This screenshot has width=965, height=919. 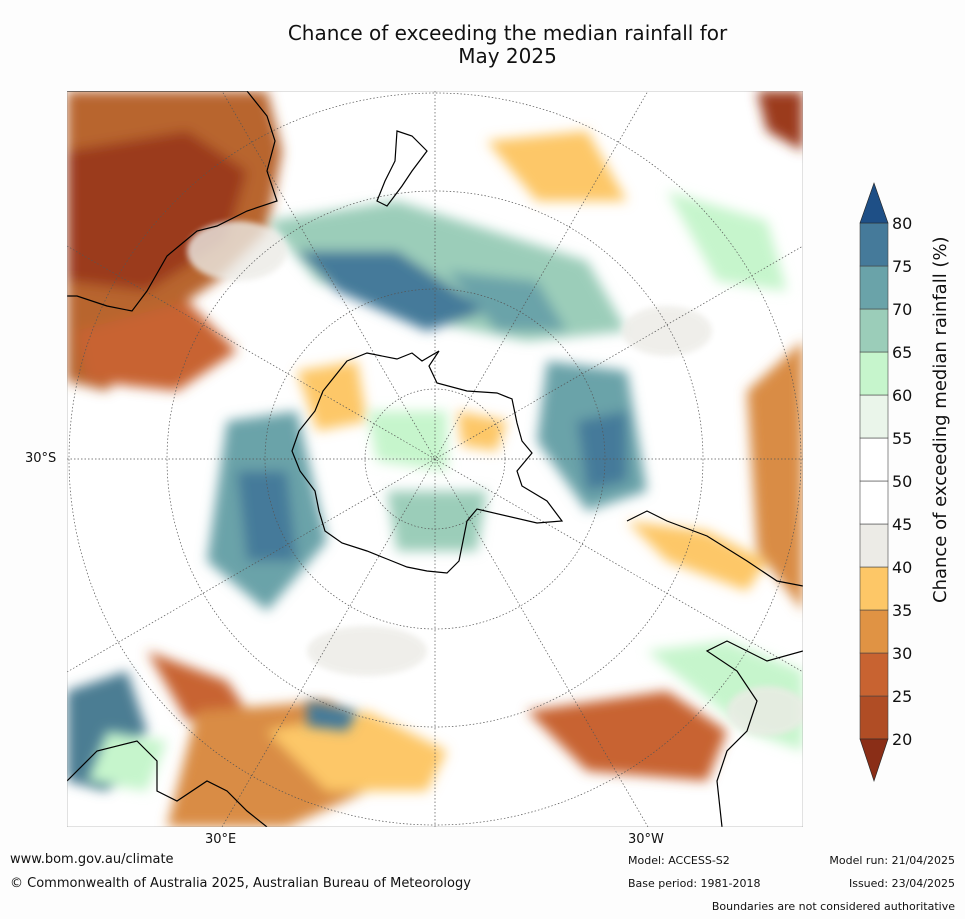 What do you see at coordinates (402, 168) in the screenshot?
I see `new-zealand-coastline` at bounding box center [402, 168].